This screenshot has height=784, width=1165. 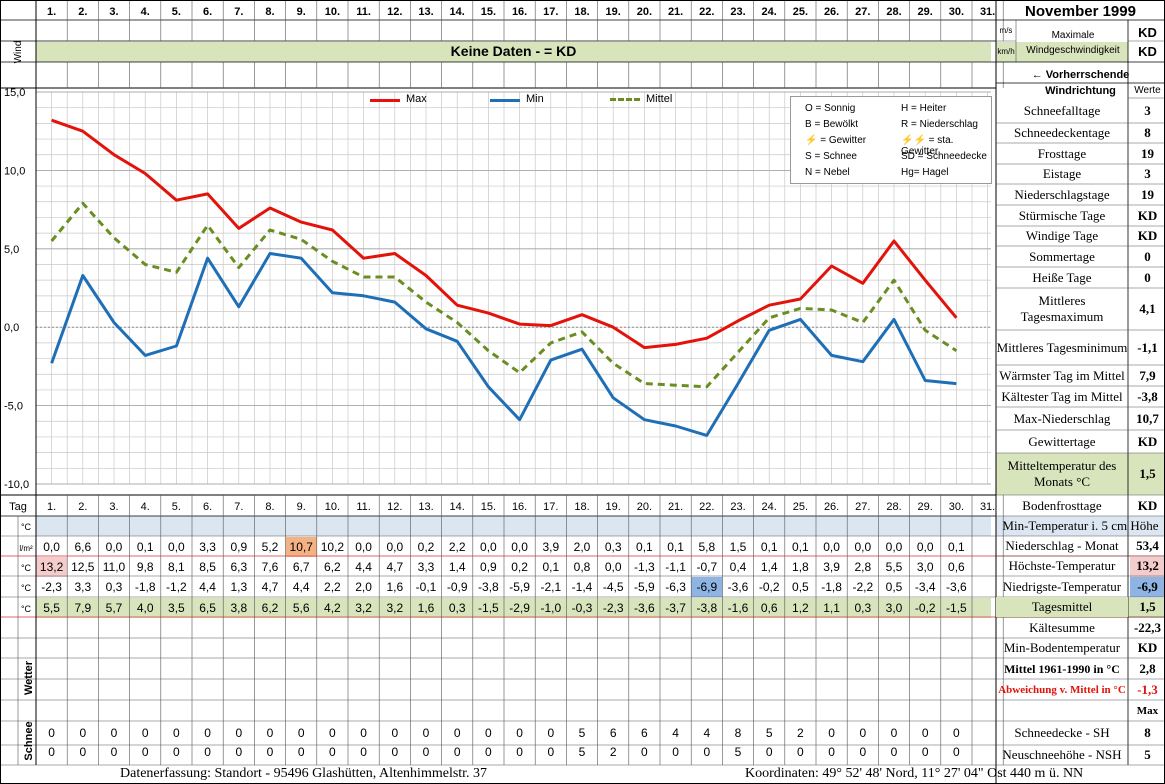 I want to click on day-header: 3., so click(x=113, y=12).